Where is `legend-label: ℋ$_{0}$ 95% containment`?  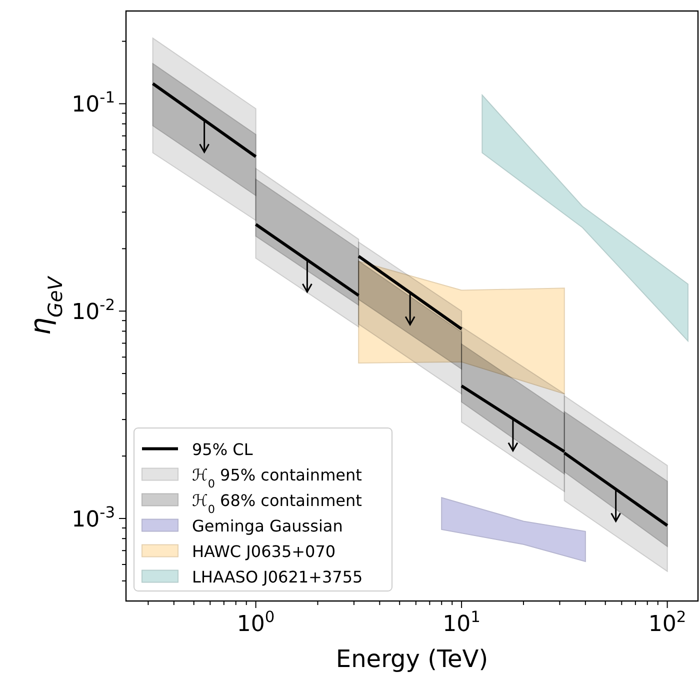 legend-label: ℋ$_{0}$ 95% containment is located at coordinates (277, 477).